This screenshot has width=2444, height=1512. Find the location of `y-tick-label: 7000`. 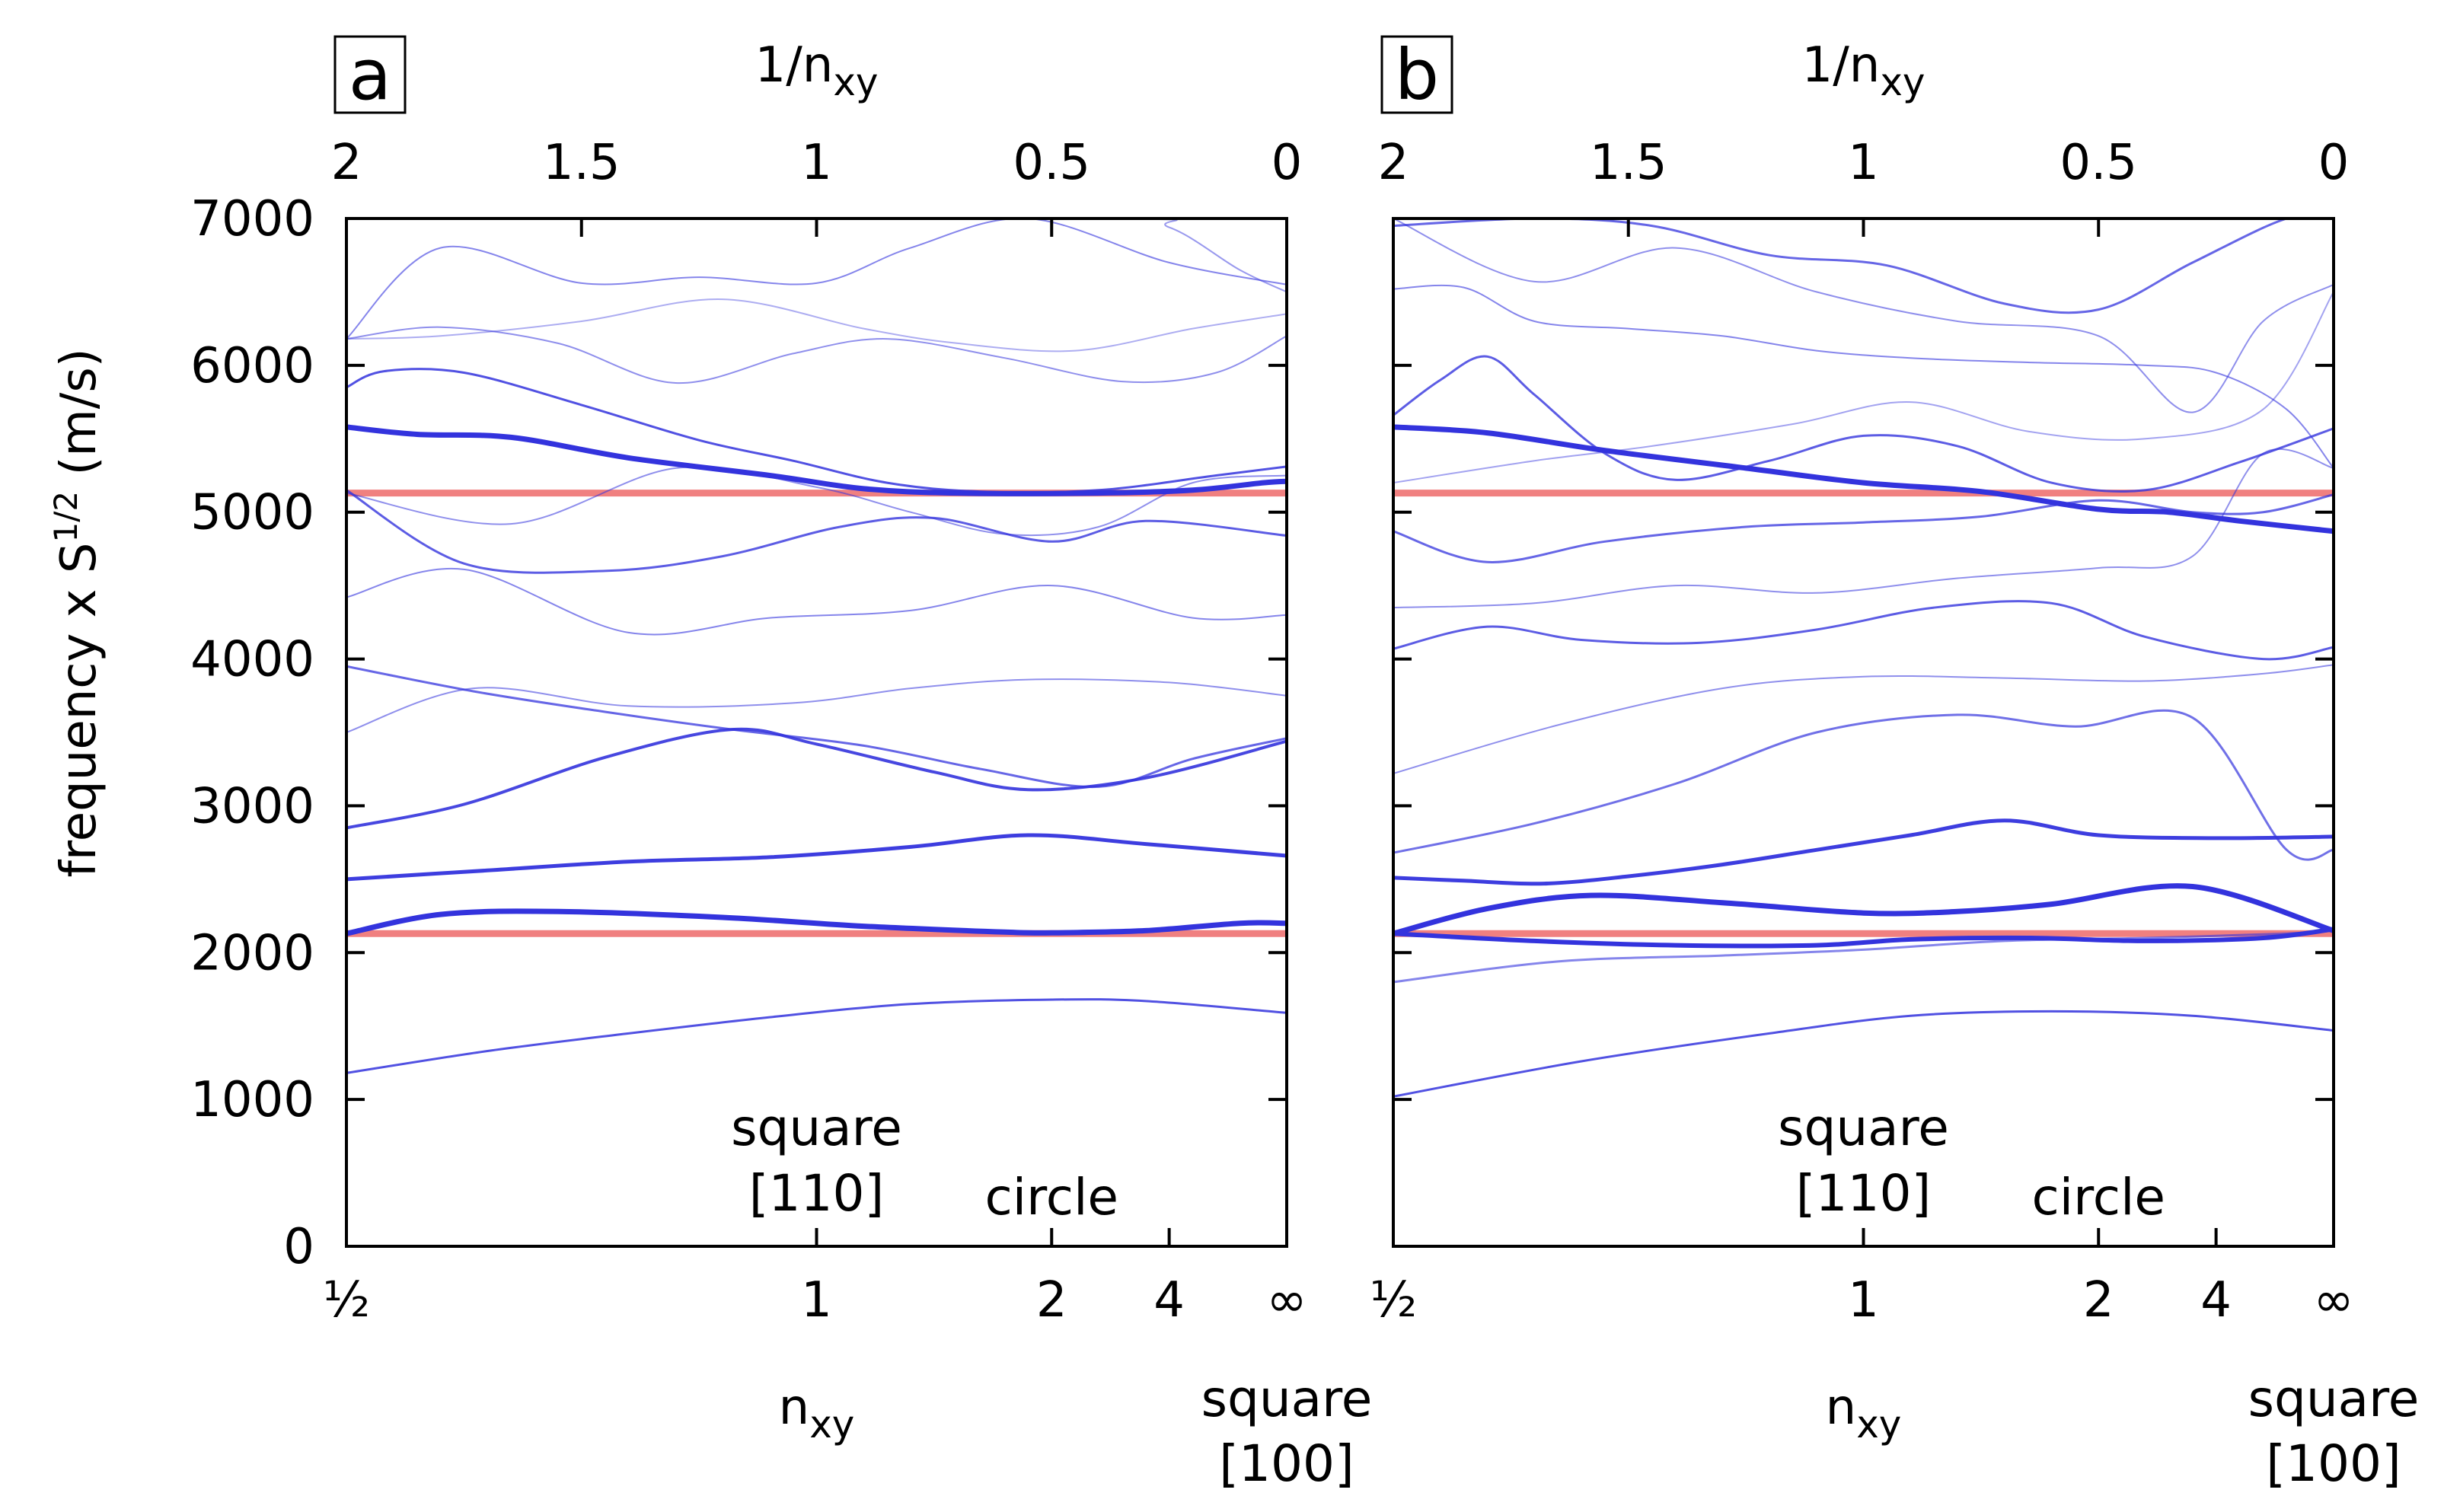

y-tick-label: 7000 is located at coordinates (252, 219).